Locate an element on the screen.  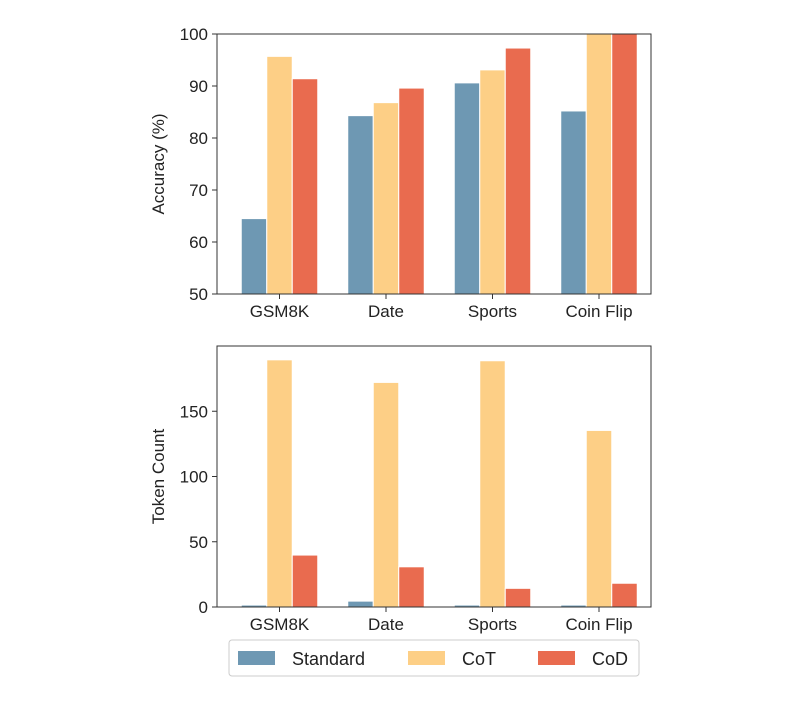
y-tick-label: 70 is located at coordinates (198, 190).